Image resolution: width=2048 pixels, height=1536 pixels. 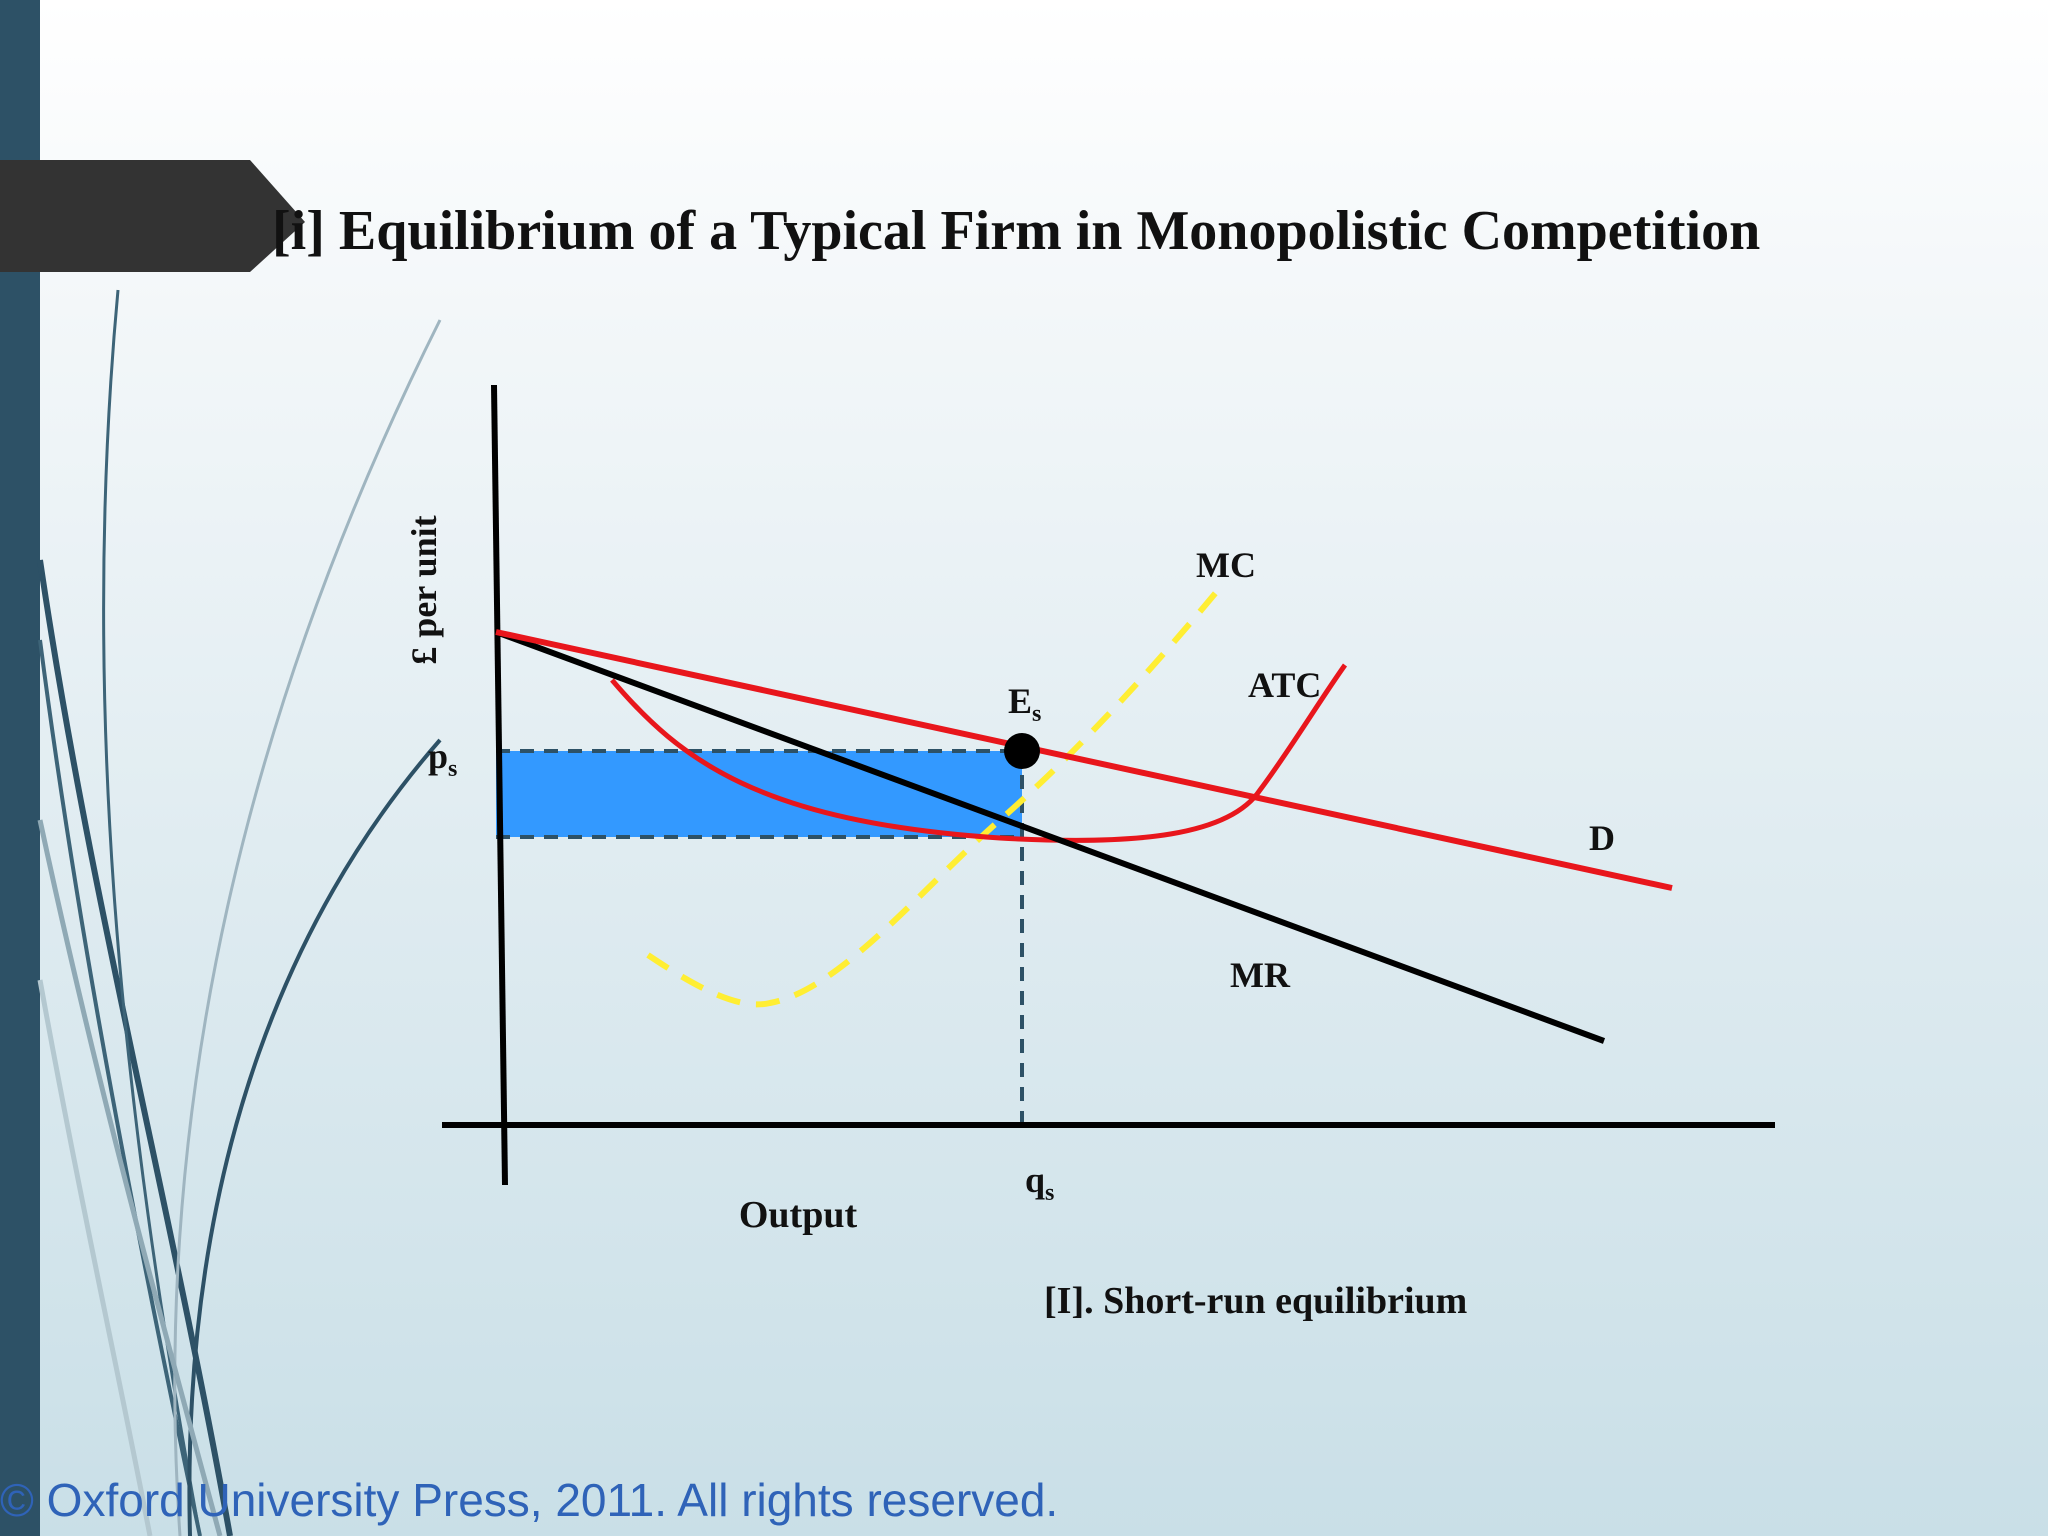 What do you see at coordinates (1256, 1301) in the screenshot?
I see `diagram-caption: [I]. Short-run equilibrium` at bounding box center [1256, 1301].